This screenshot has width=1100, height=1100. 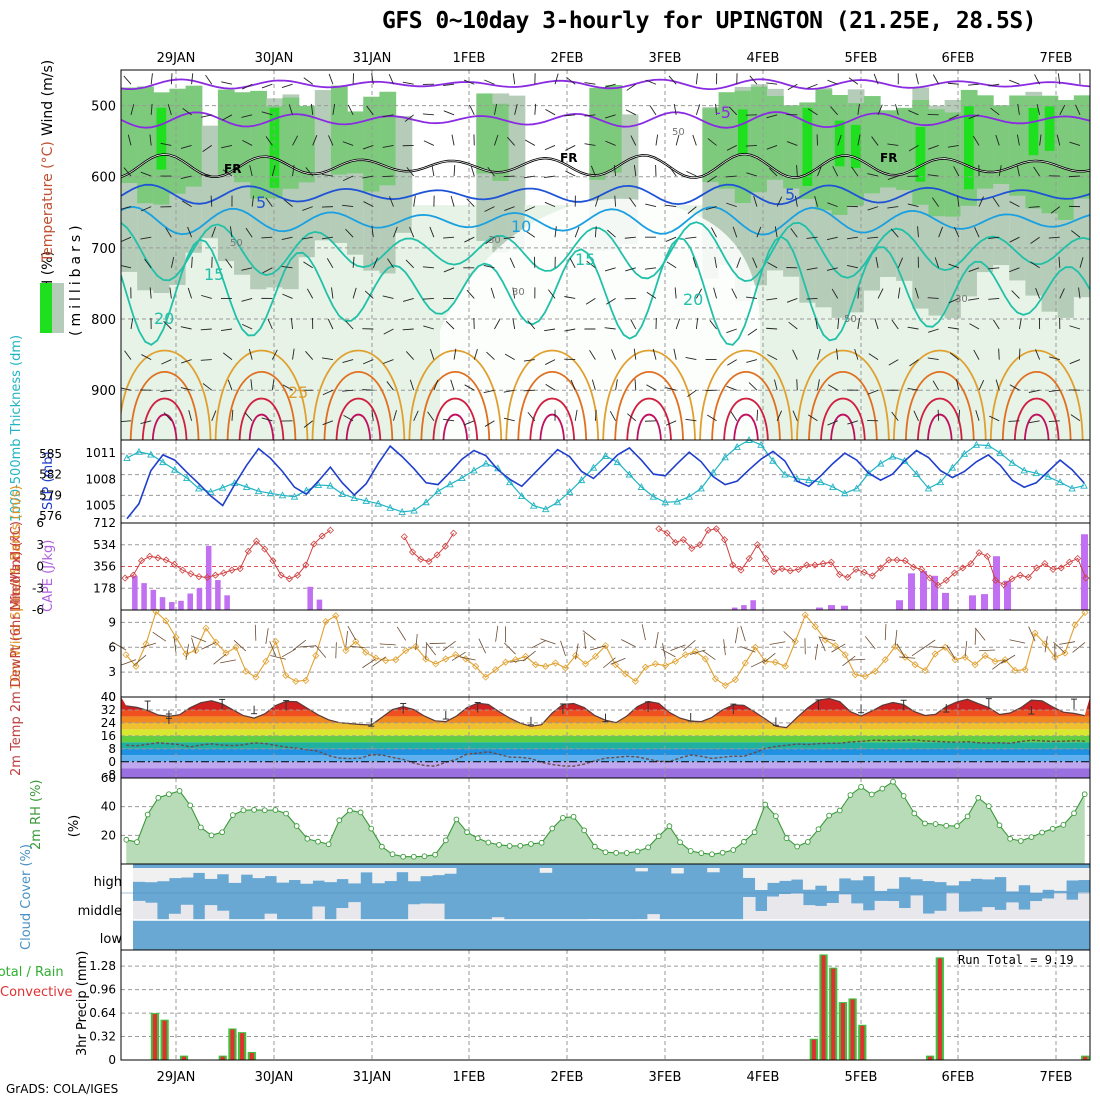 I want to click on temp-band, so click(x=605, y=773).